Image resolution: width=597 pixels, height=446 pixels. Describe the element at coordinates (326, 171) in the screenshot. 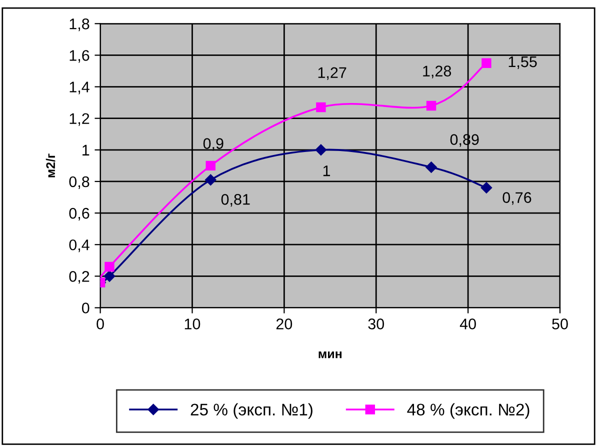

I see `data-label: 1` at that location.